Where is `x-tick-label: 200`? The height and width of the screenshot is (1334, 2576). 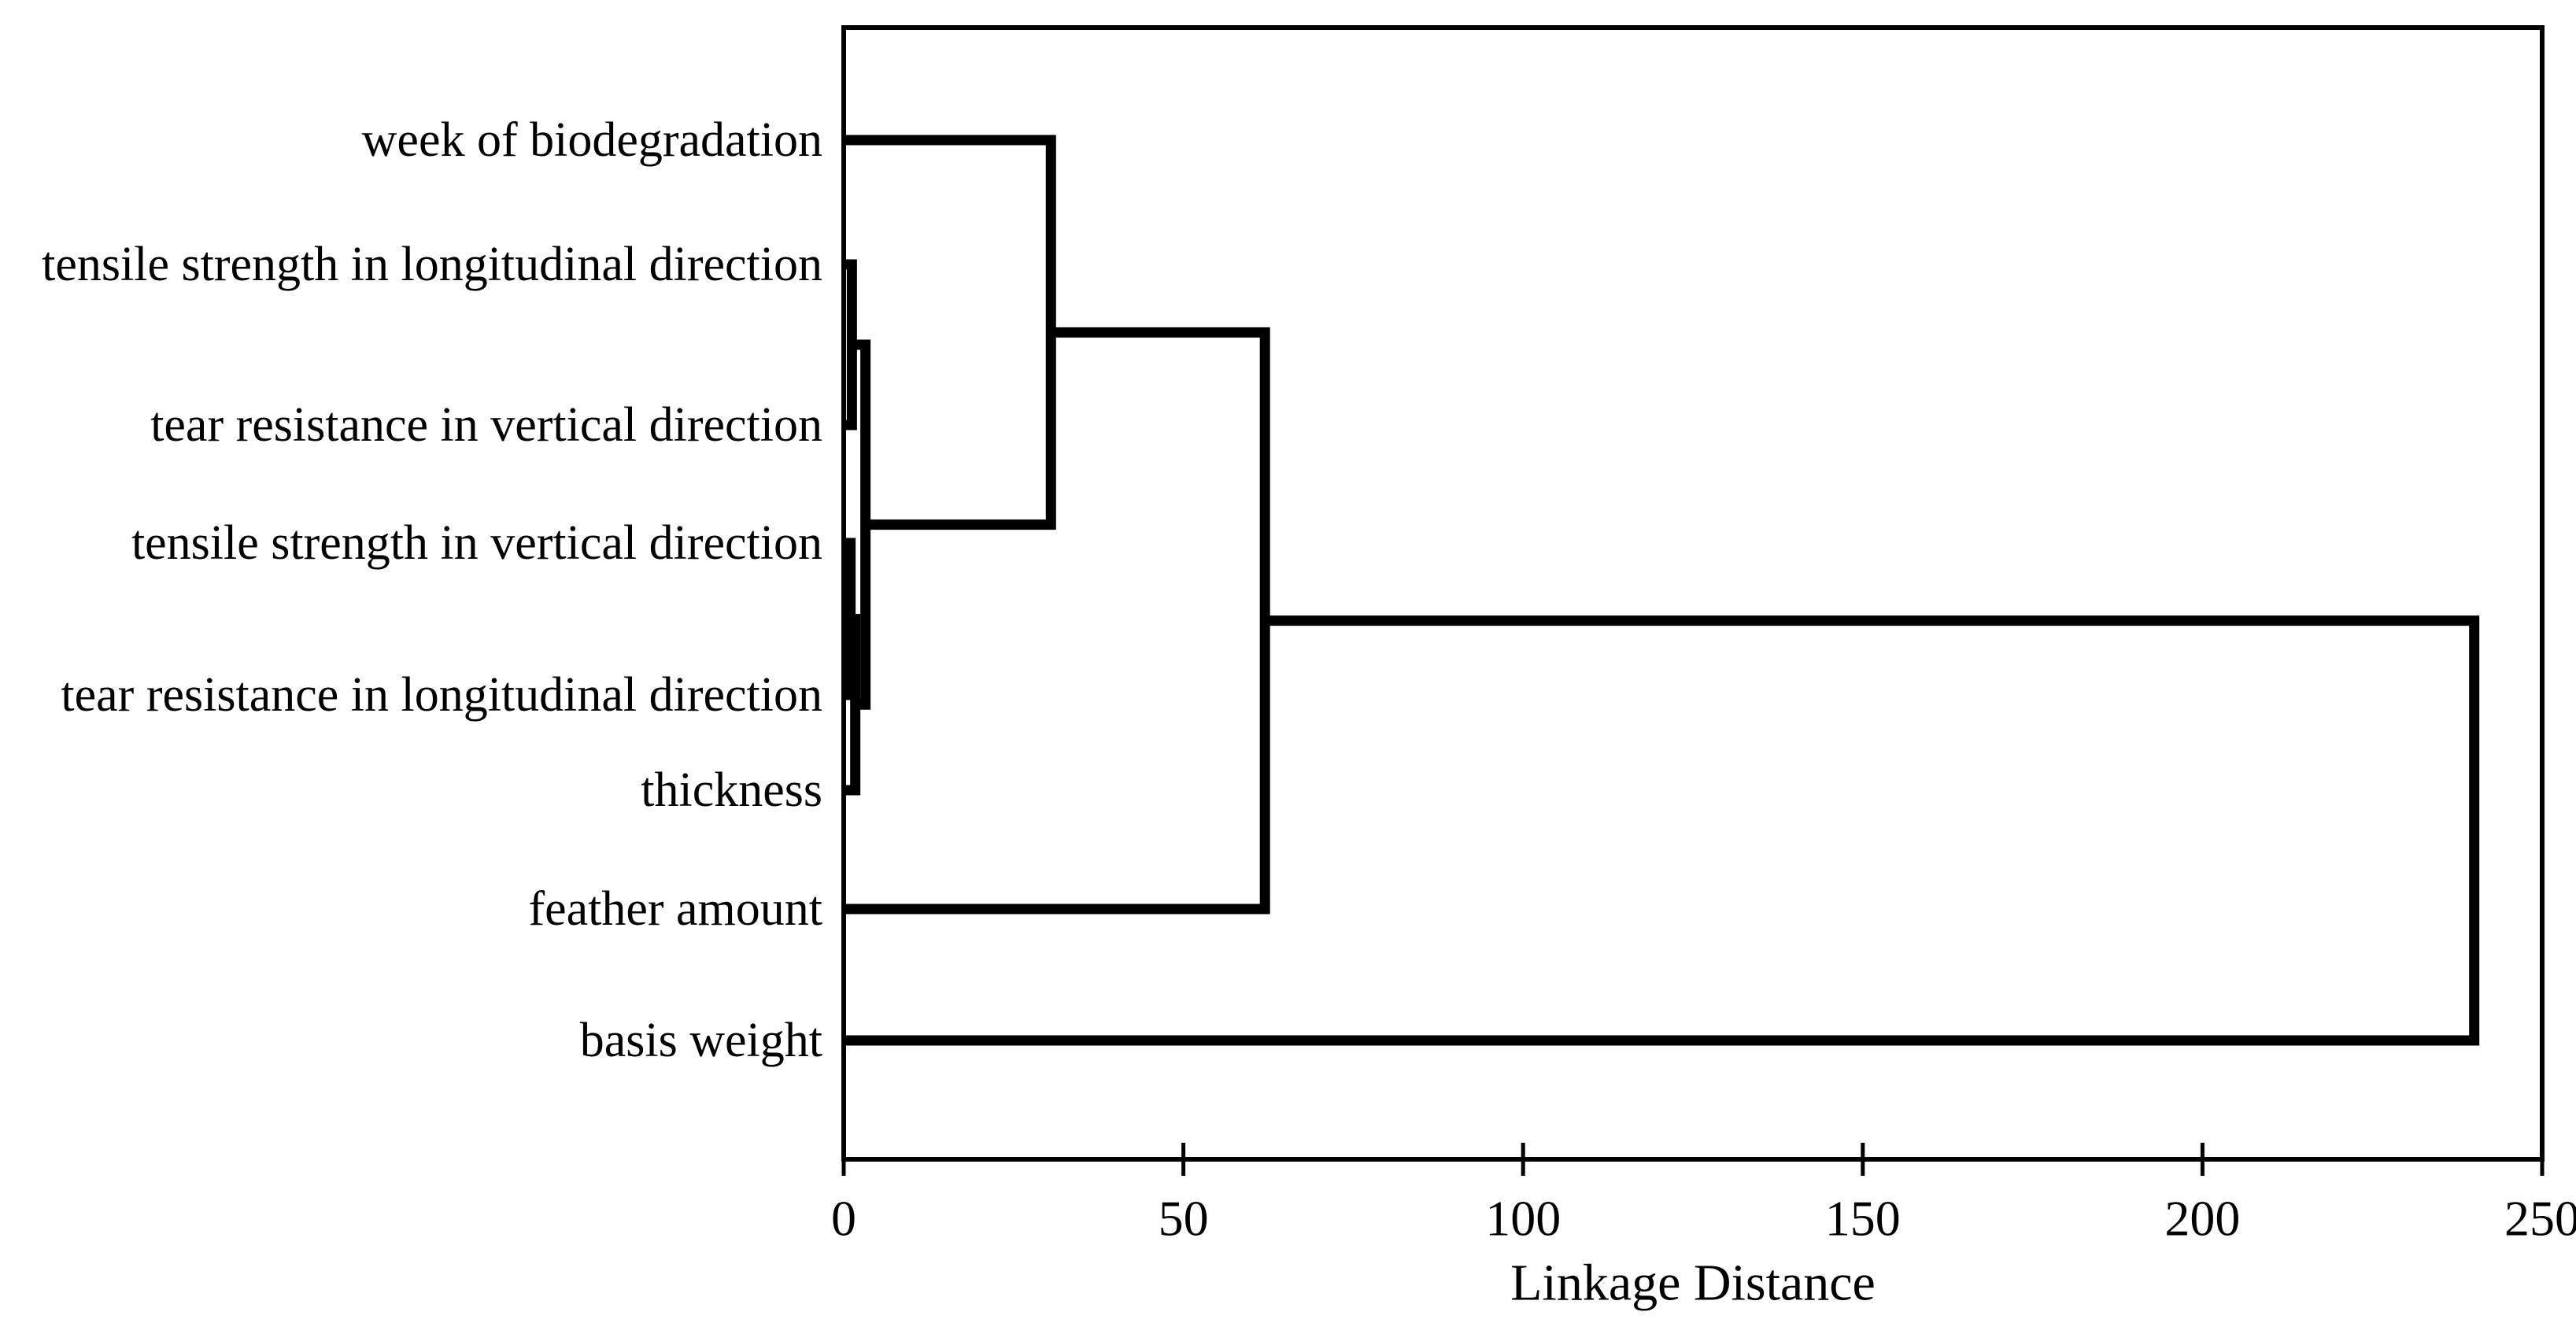 x-tick-label: 200 is located at coordinates (2202, 1219).